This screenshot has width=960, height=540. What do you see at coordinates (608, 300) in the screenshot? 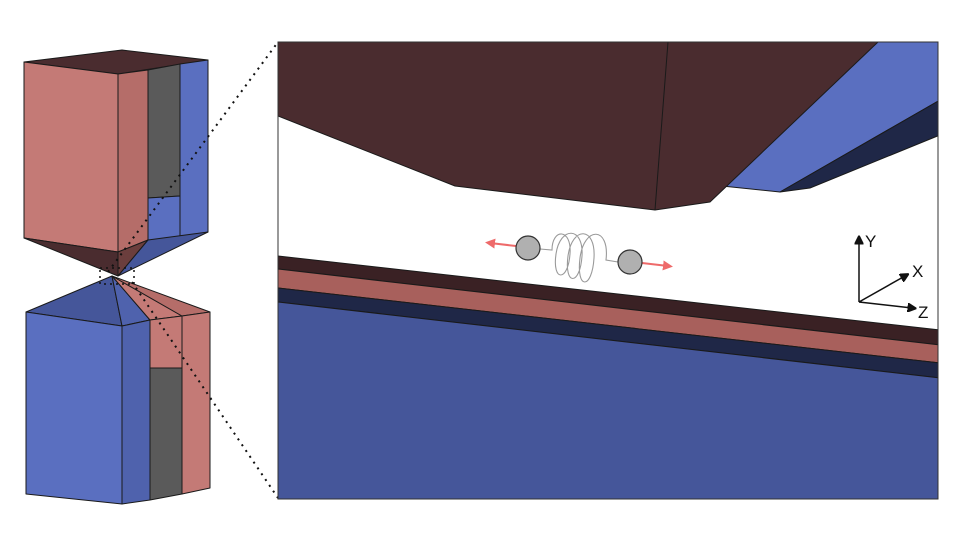
I see `zoom-layer-dark-top` at bounding box center [608, 300].